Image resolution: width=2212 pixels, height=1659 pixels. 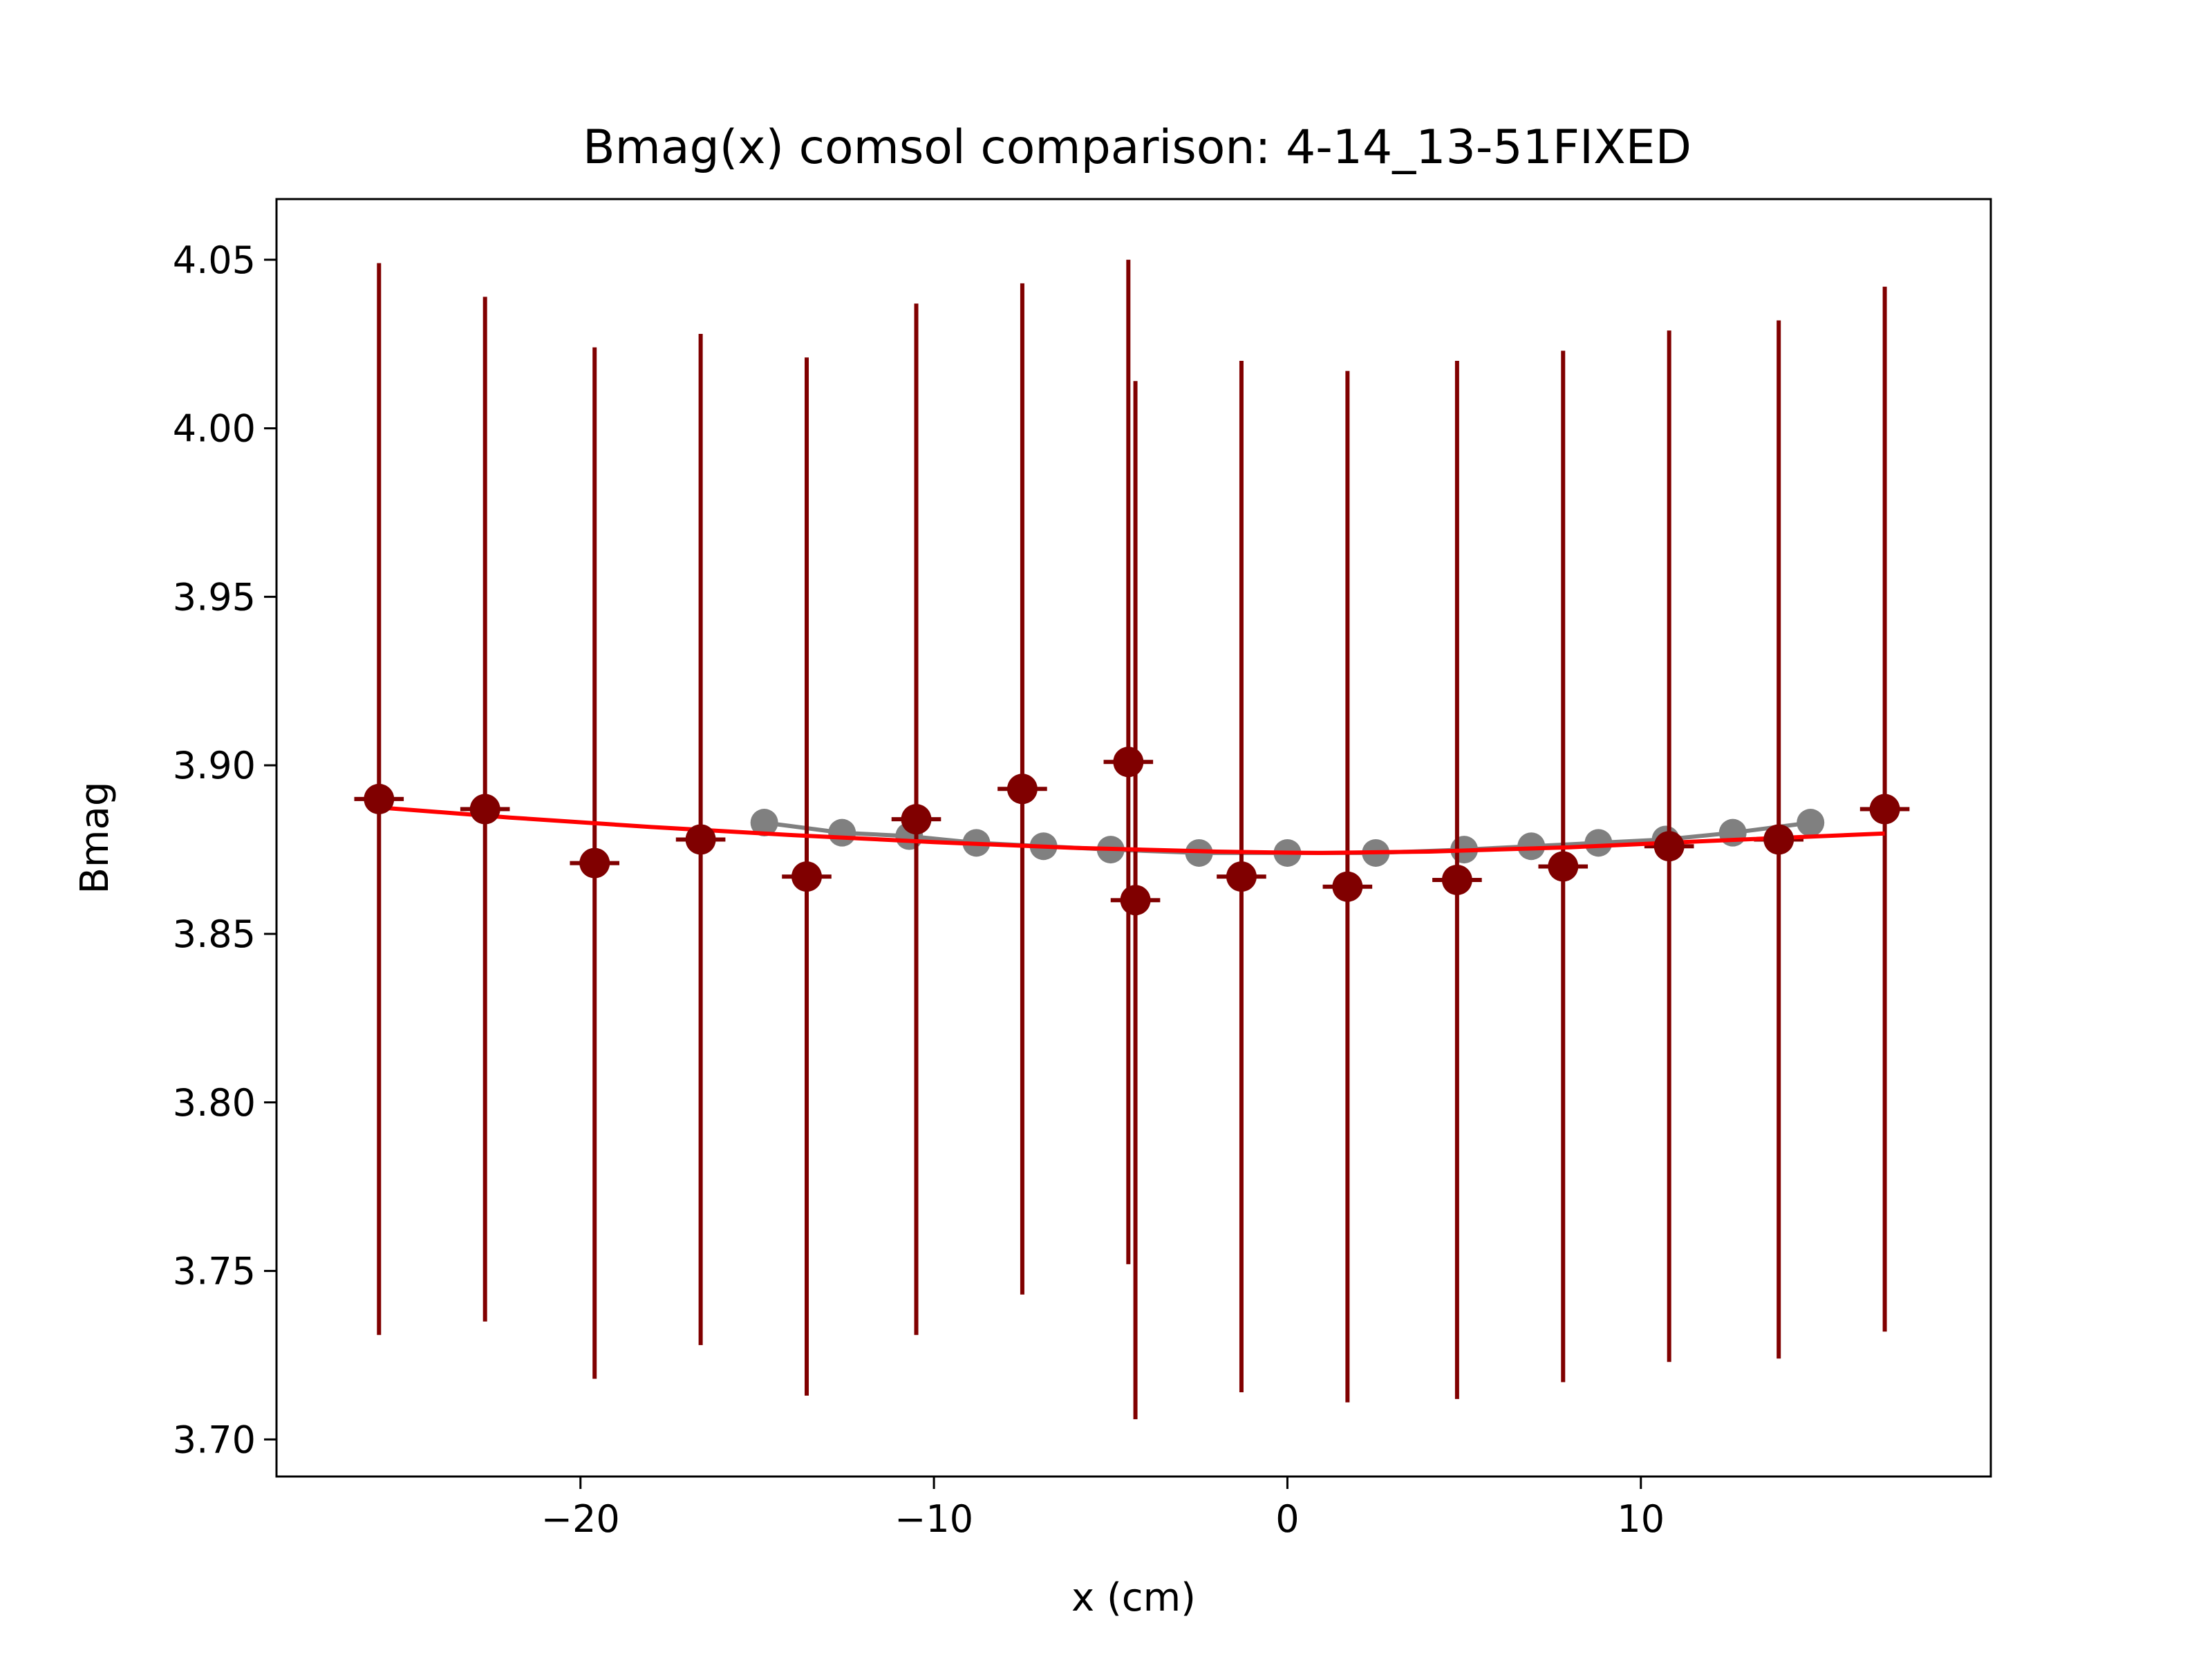 What do you see at coordinates (1641, 1519) in the screenshot?
I see `x-tick-label: 10` at bounding box center [1641, 1519].